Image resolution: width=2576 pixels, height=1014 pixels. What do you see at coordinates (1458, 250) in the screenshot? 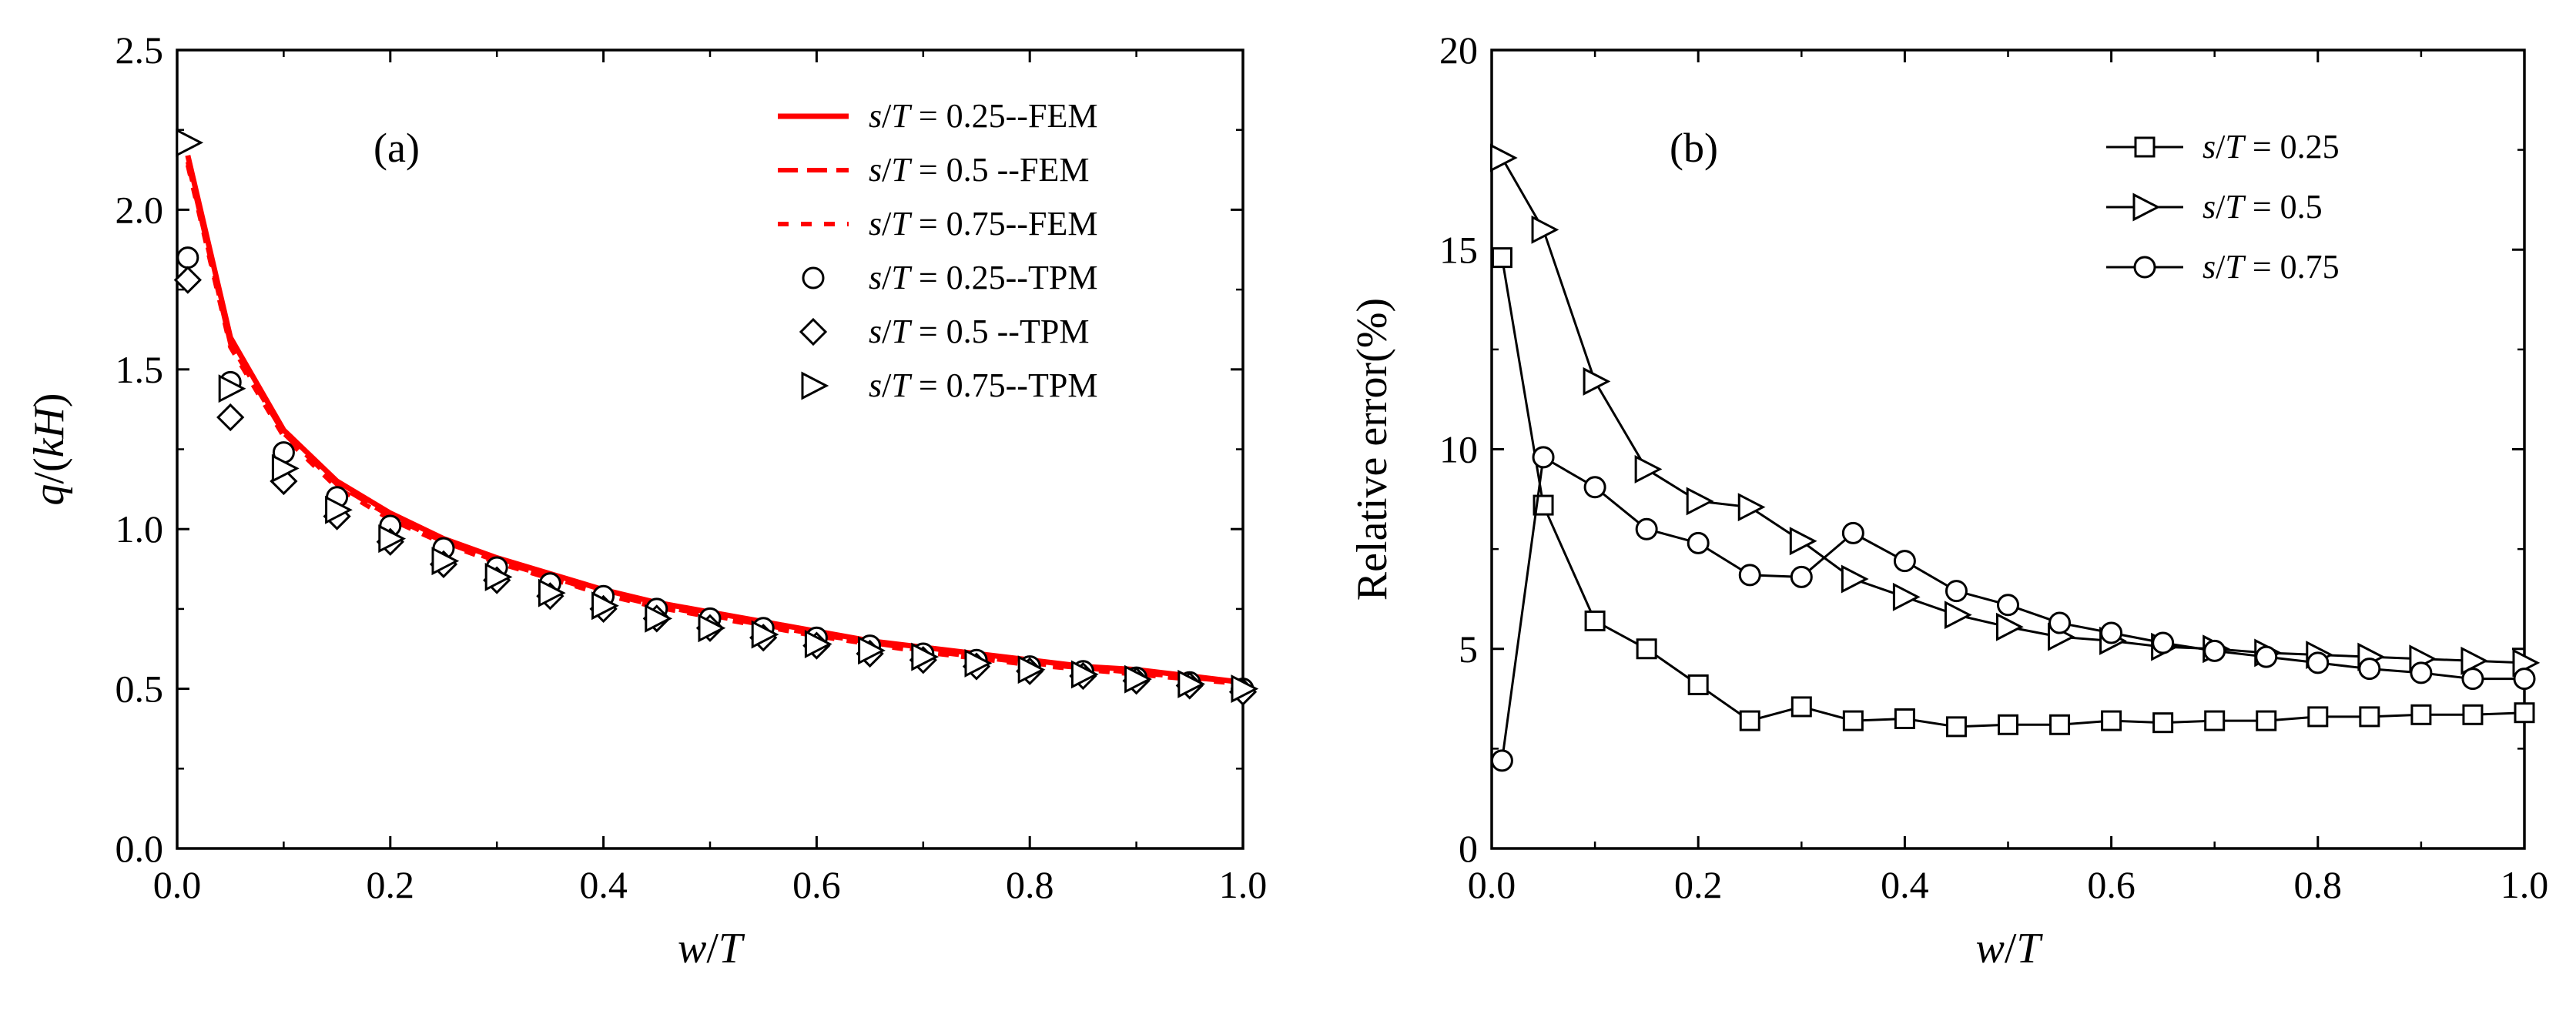
I see `y-tick-label: 15` at bounding box center [1458, 250].